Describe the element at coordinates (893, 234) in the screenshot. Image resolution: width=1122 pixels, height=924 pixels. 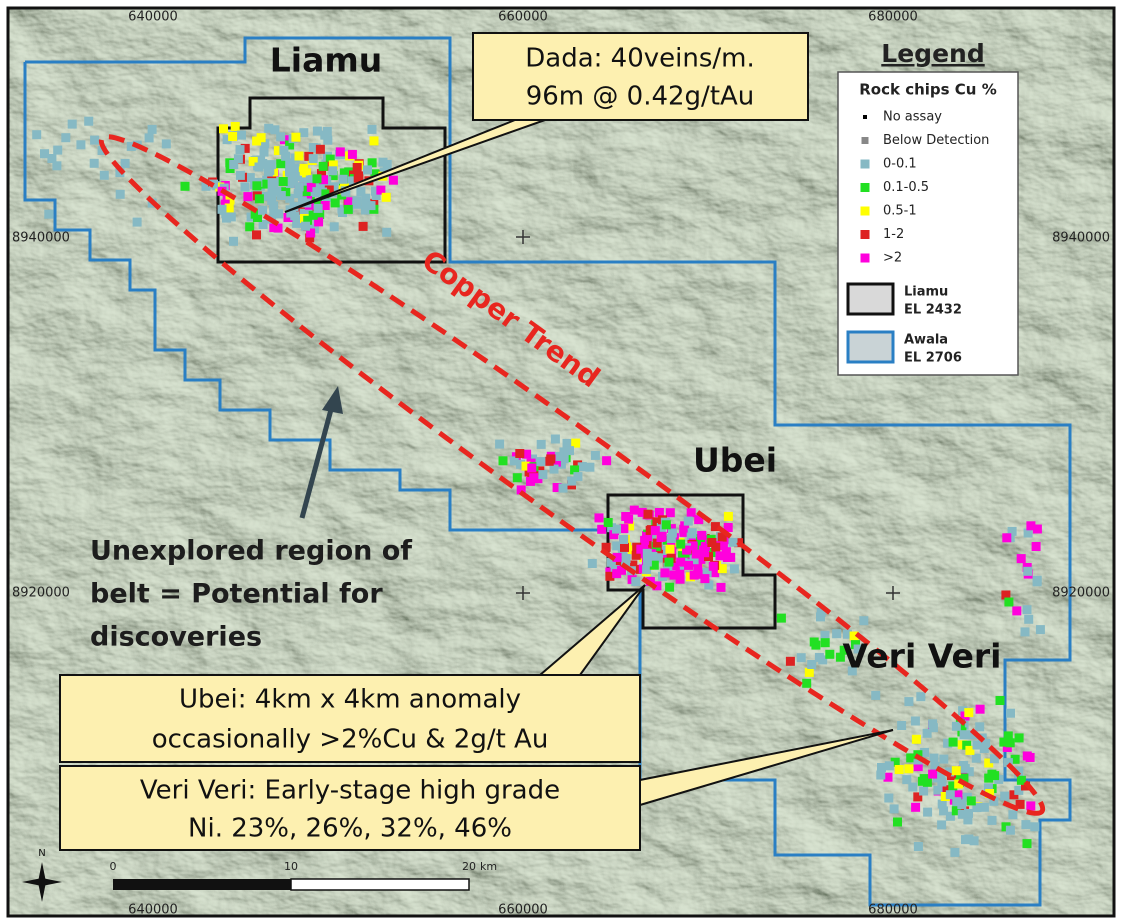
I see `legend-label: 1-2` at that location.